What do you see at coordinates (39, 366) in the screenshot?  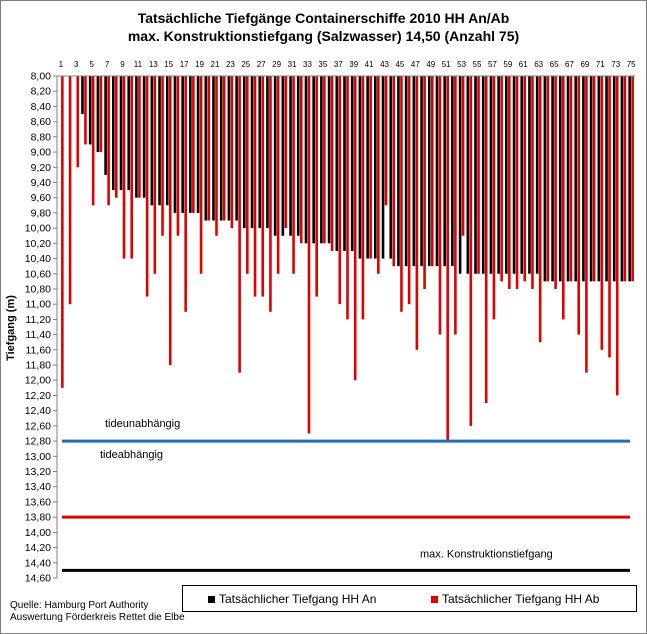 I see `y-tick-label: 11,80` at bounding box center [39, 366].